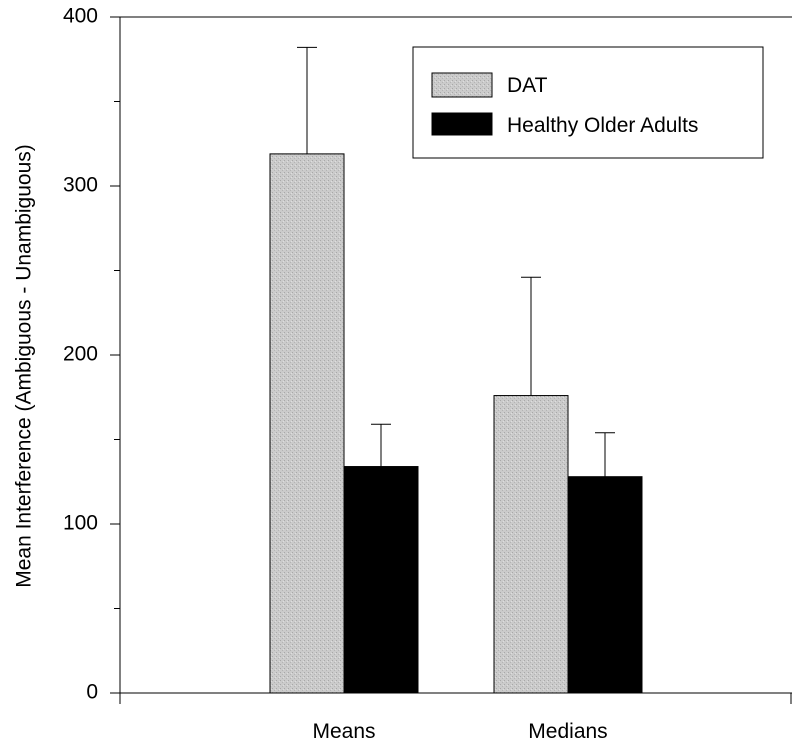 The width and height of the screenshot is (792, 747). What do you see at coordinates (455, 698) in the screenshot?
I see `x-ticks` at bounding box center [455, 698].